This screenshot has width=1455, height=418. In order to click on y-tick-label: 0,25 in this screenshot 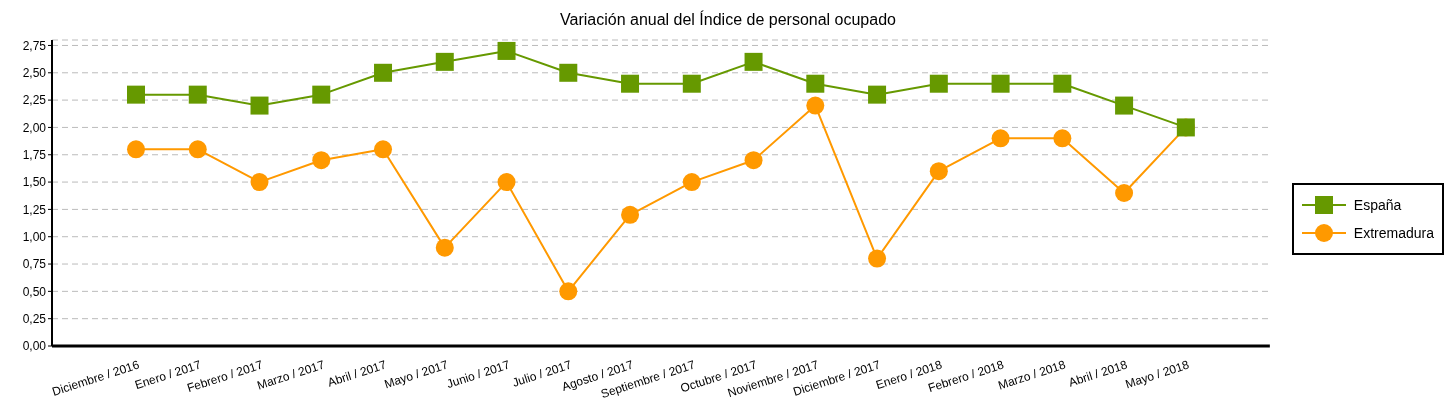, I will do `click(34, 318)`.